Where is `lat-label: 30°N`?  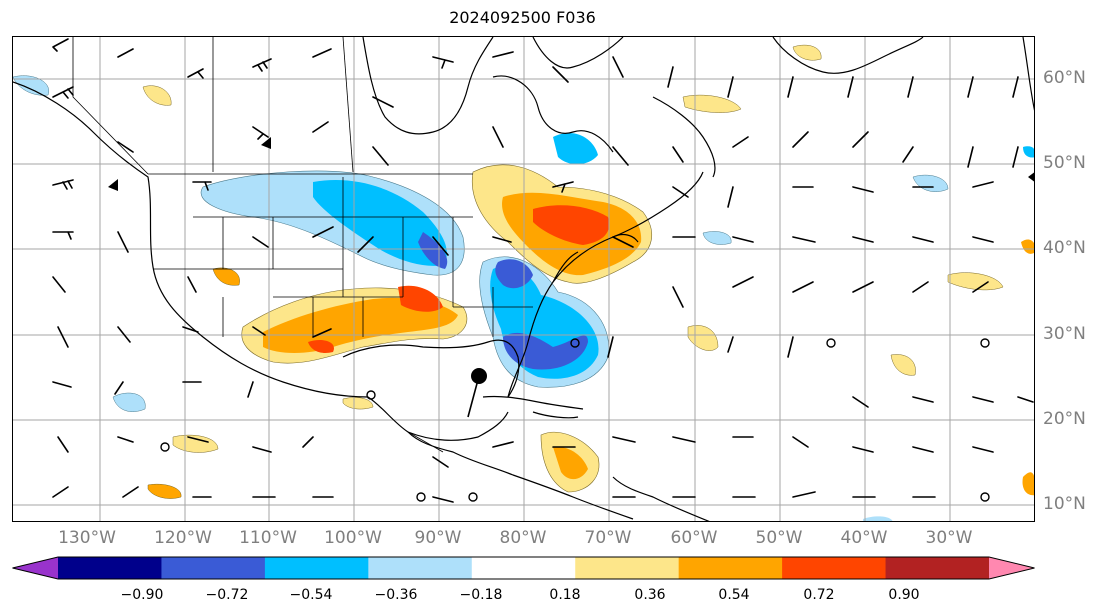
lat-label: 30°N is located at coordinates (1064, 334).